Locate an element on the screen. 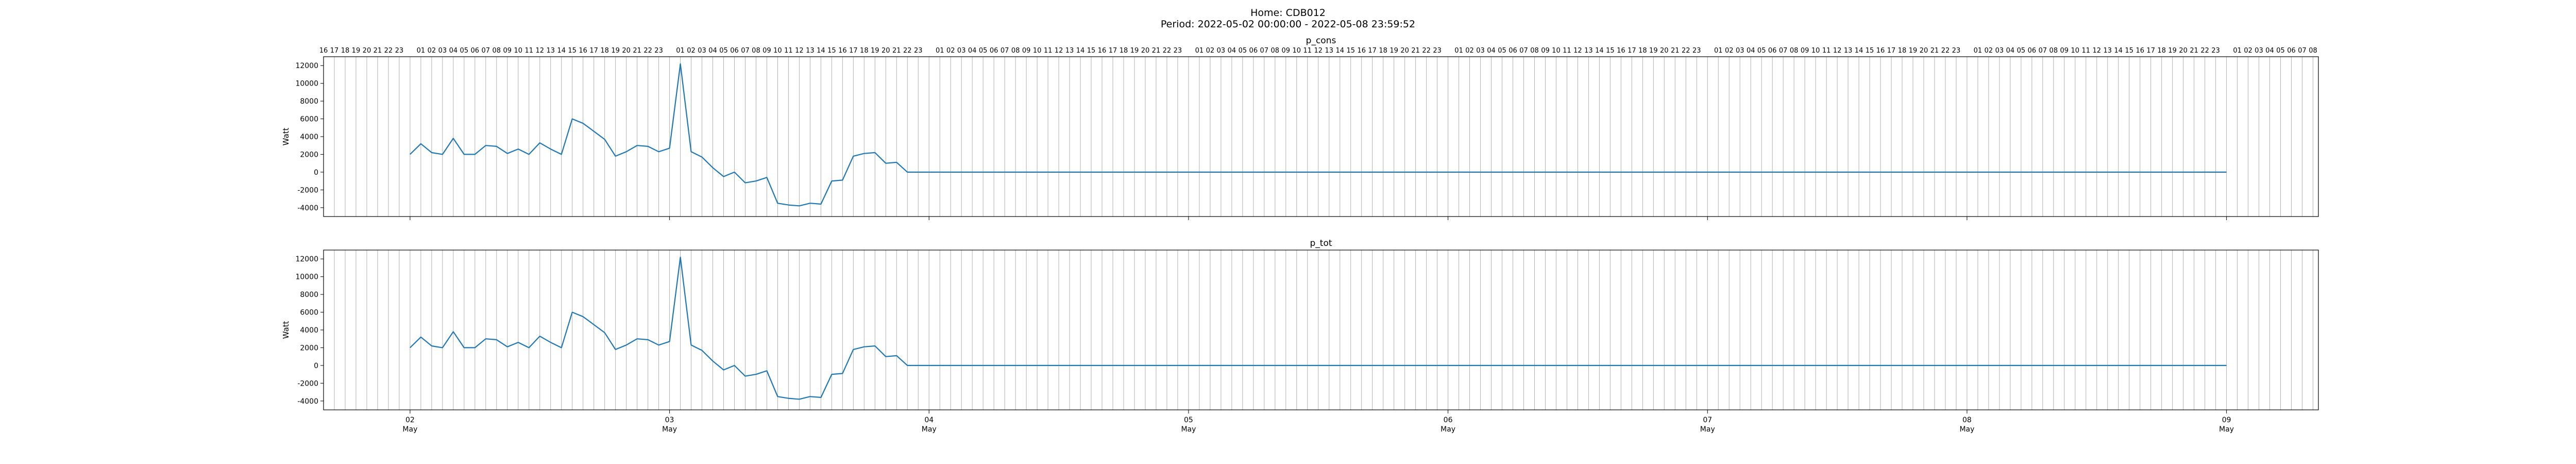  x-tick-label-day: 03 is located at coordinates (669, 420).